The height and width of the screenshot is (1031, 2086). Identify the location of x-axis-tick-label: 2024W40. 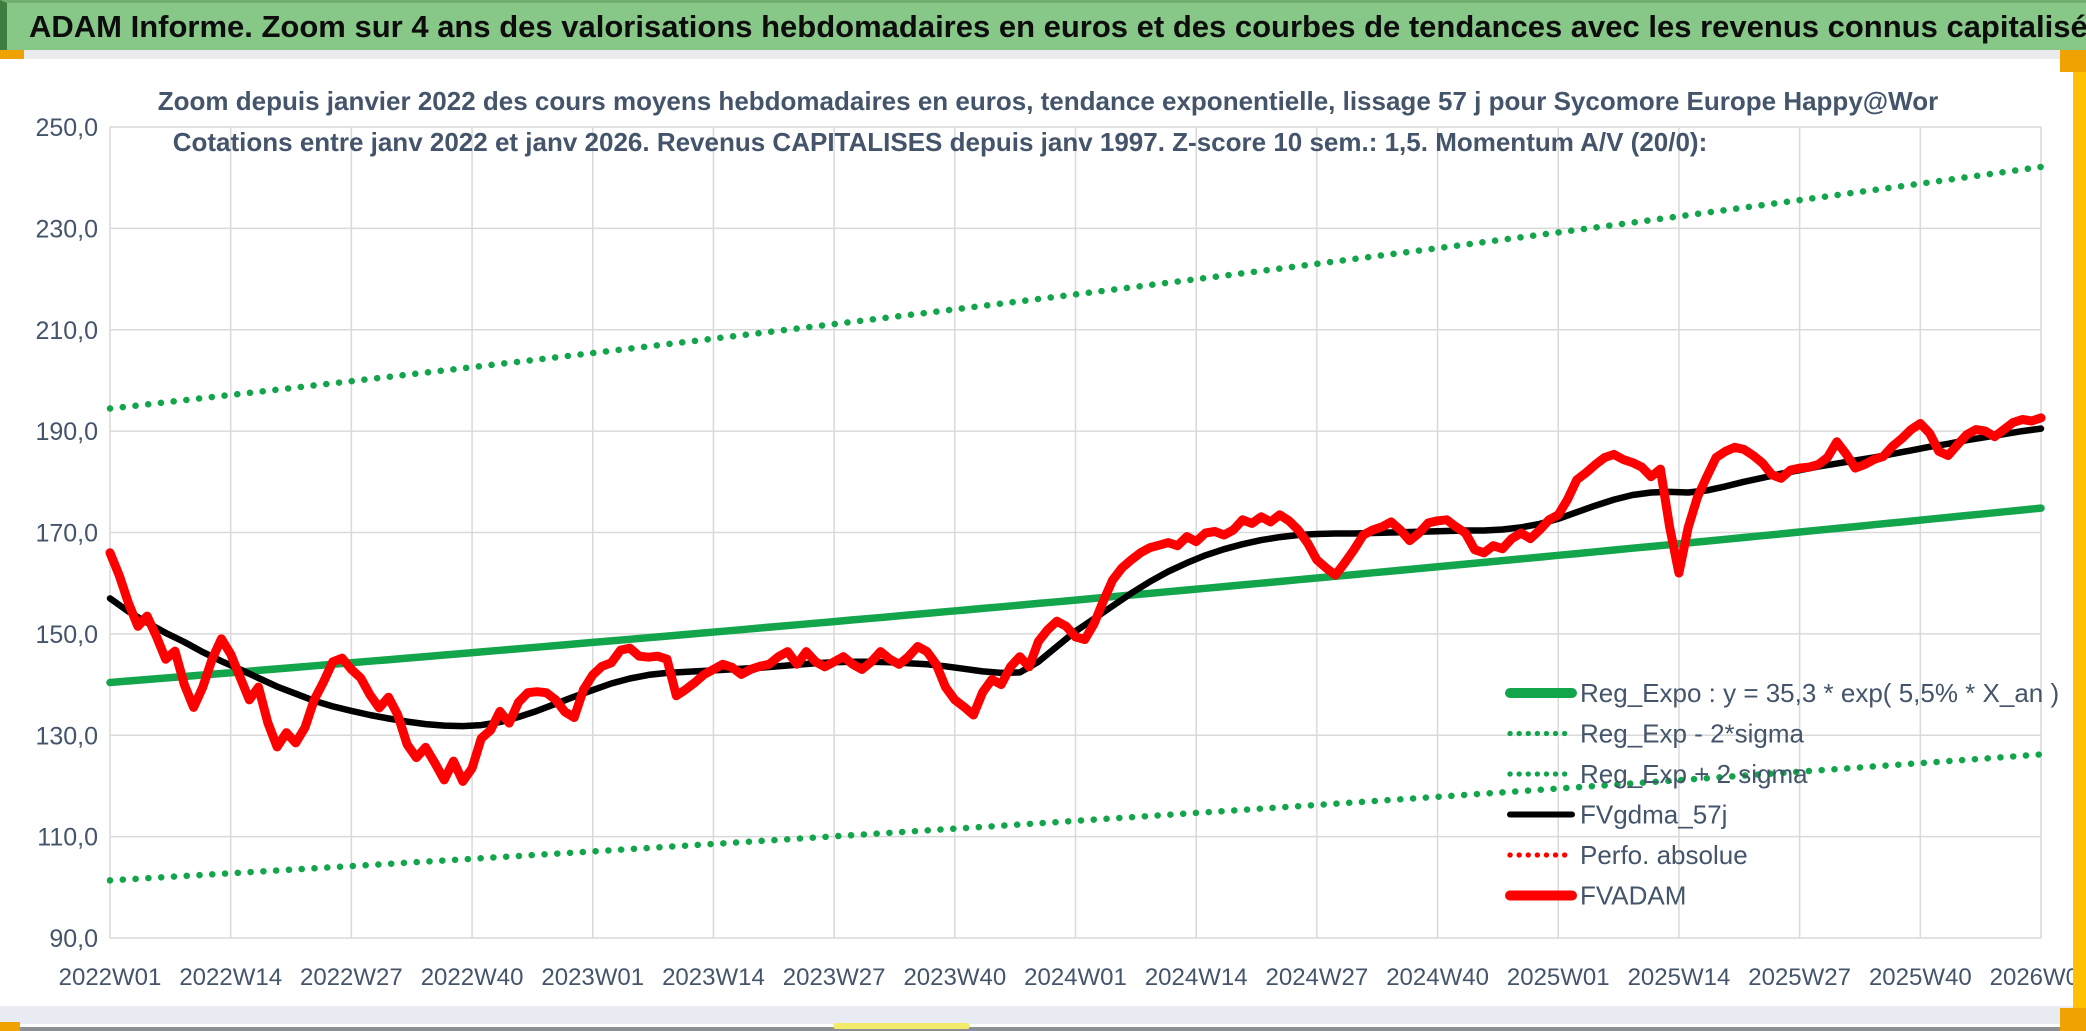
(1437, 977).